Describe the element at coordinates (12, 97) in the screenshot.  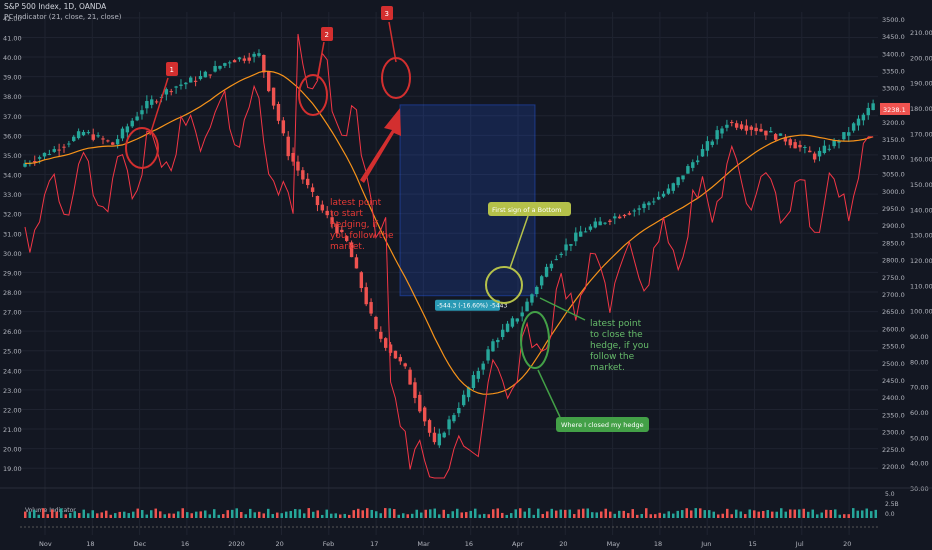
I see `left-axis-tick: 38.00` at that location.